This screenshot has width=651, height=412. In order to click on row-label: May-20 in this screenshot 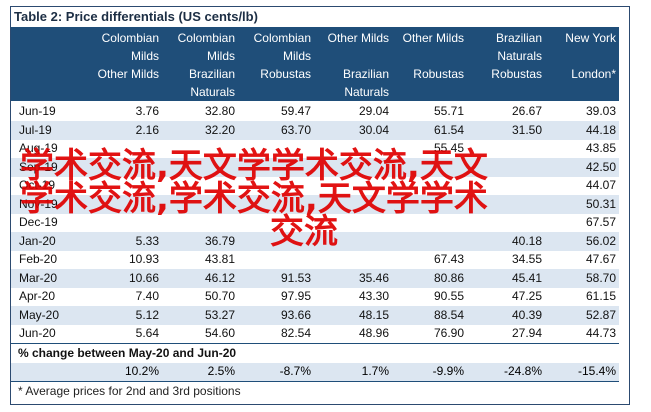, I will do `click(39, 314)`.